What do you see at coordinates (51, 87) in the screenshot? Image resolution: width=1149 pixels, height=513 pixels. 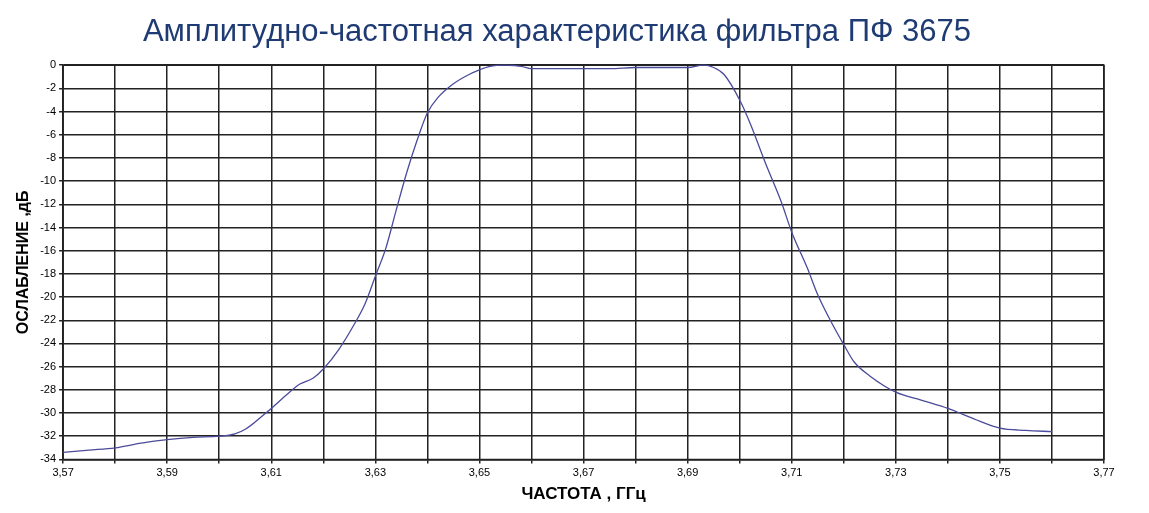 I see `y-tick-label: -2` at bounding box center [51, 87].